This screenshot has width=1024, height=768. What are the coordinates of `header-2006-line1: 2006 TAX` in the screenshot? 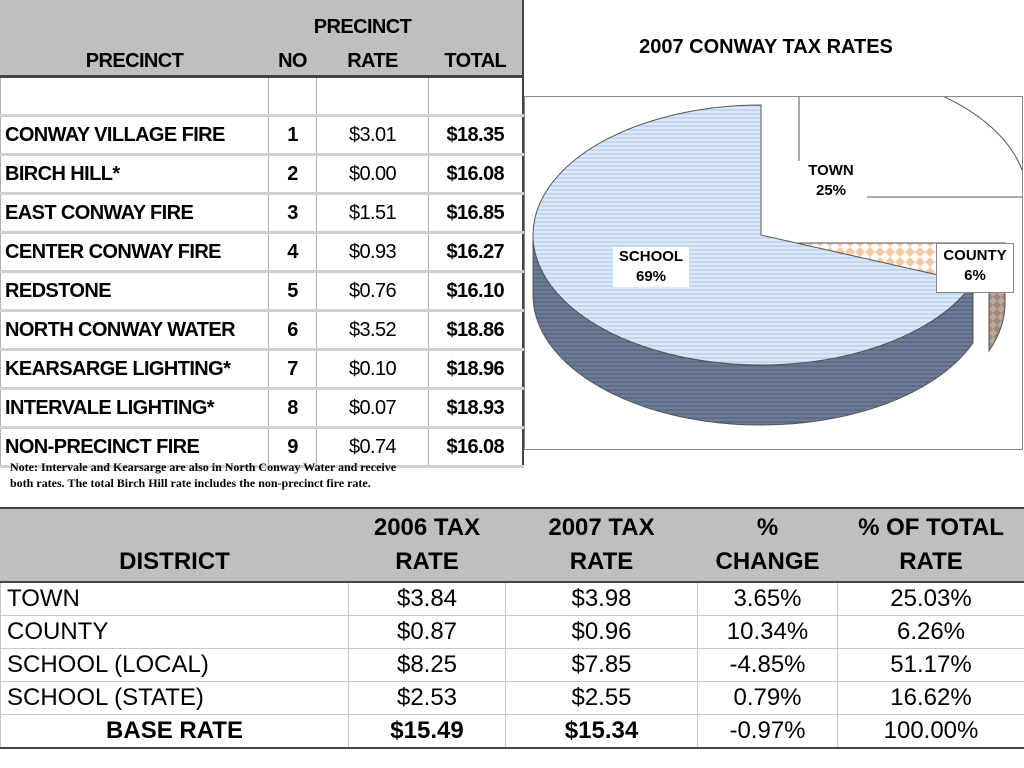 It's located at (427, 527).